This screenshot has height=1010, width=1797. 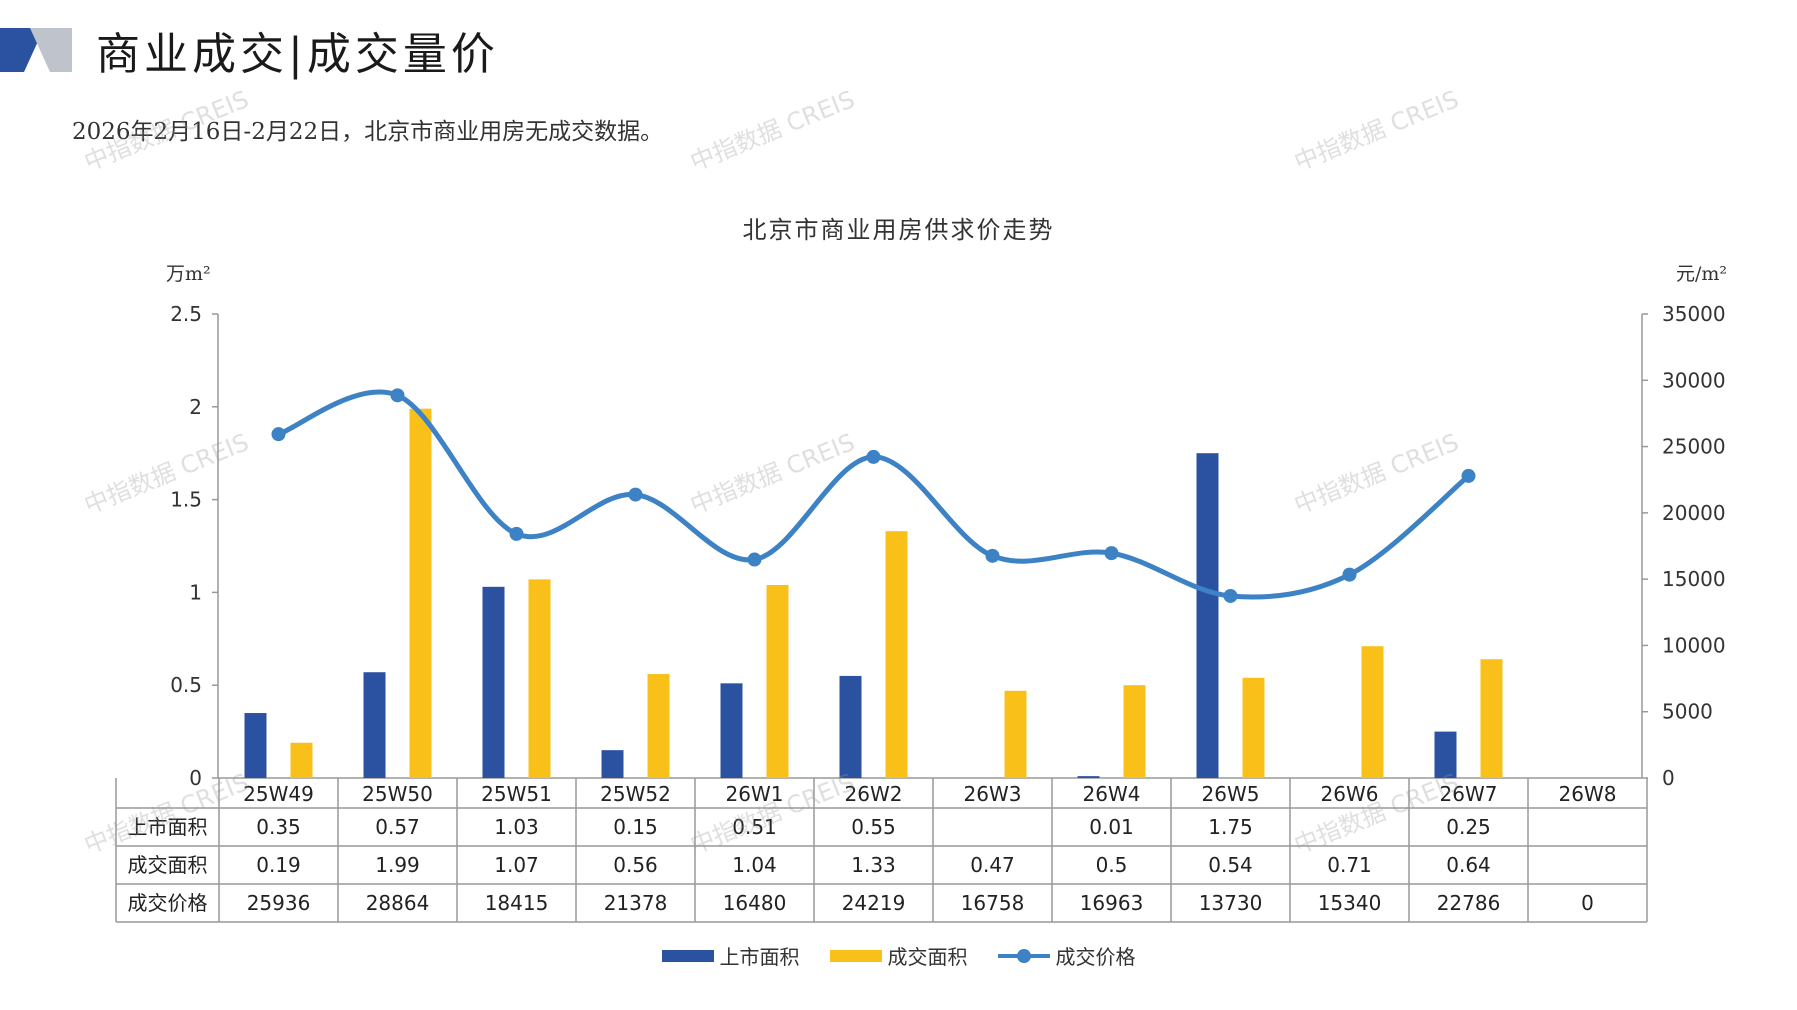 I want to click on table-cell: 0.54, so click(x=1230, y=865).